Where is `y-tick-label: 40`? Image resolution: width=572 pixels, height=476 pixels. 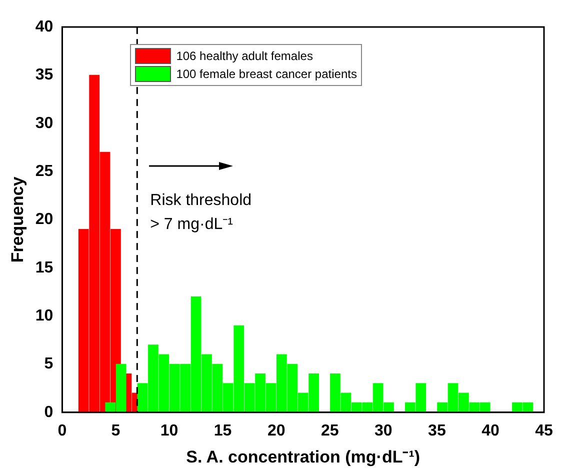 y-tick-label: 40 is located at coordinates (44, 27).